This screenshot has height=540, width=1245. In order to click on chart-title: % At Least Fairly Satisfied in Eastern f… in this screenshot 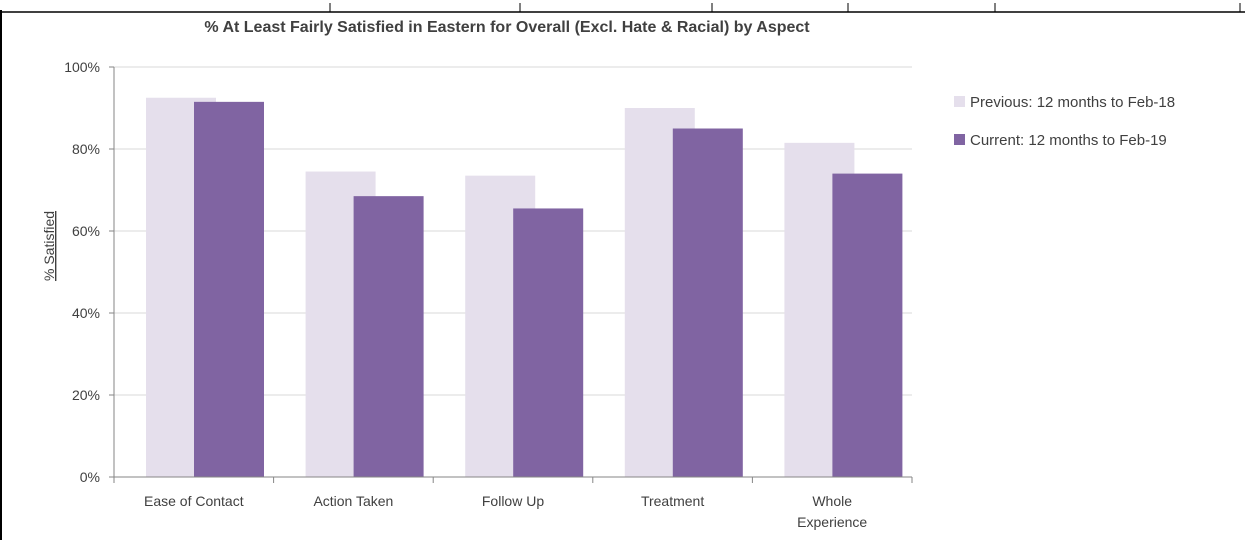, I will do `click(507, 27)`.